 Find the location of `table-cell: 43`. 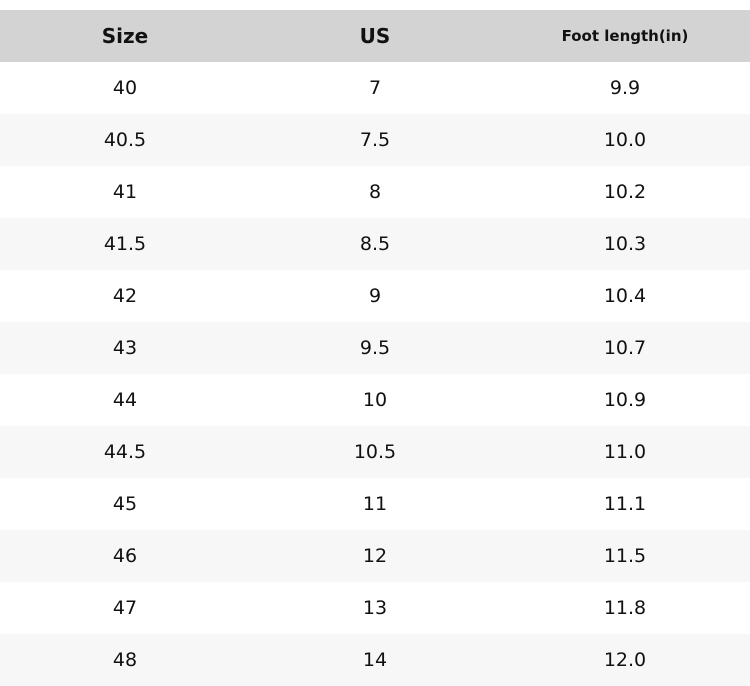

table-cell: 43 is located at coordinates (125, 348).